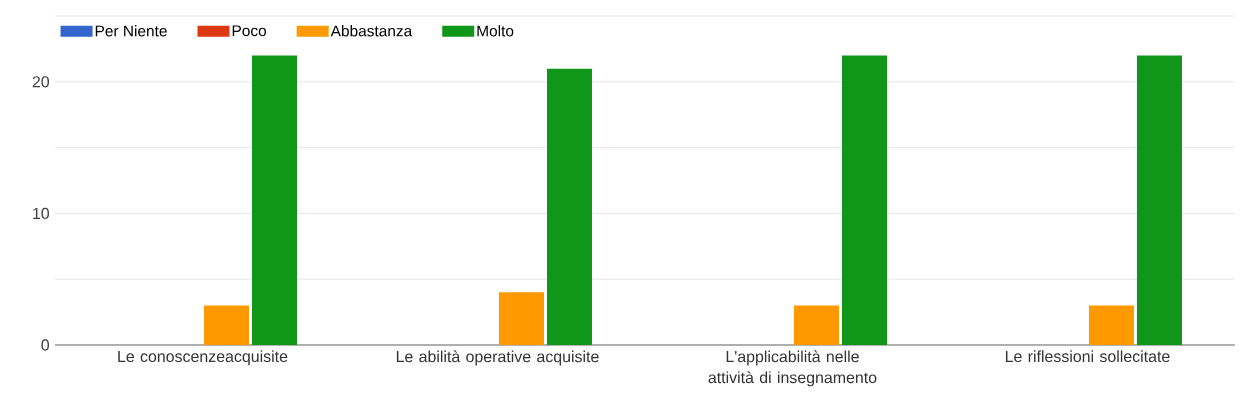  I want to click on y-tick-label: 10, so click(41, 213).